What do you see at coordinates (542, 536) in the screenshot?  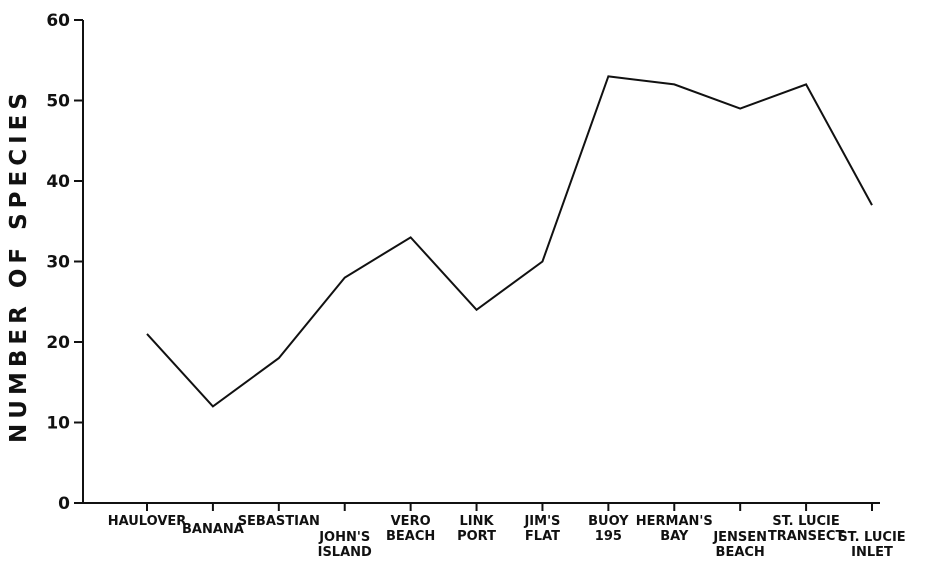 I see `x-tick-label-line: FLAT` at bounding box center [542, 536].